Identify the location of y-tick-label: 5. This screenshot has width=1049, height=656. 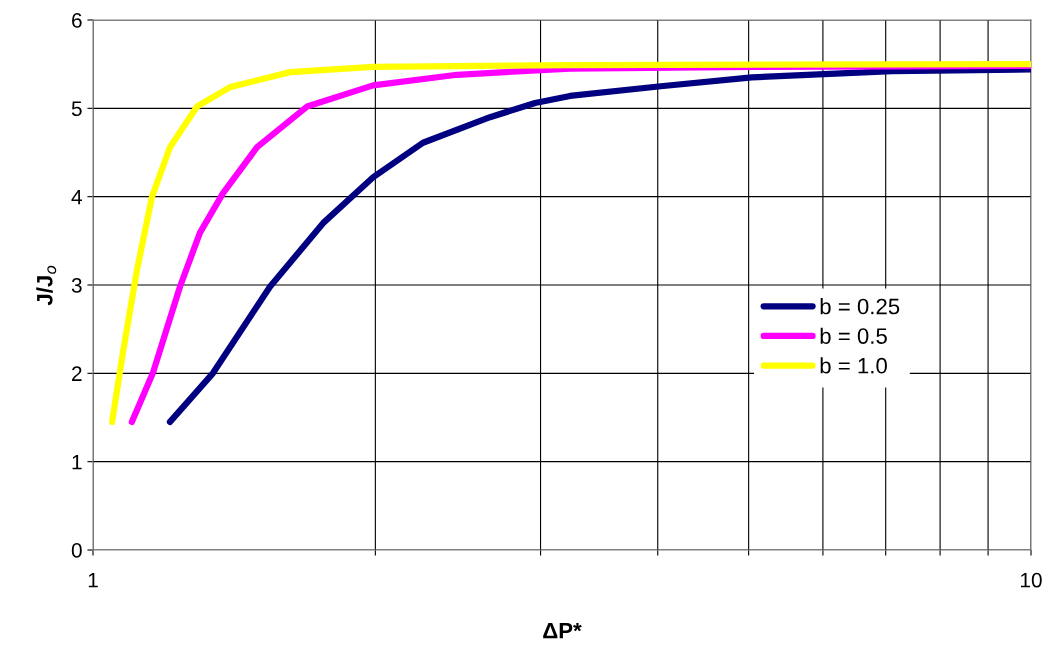
(76, 109).